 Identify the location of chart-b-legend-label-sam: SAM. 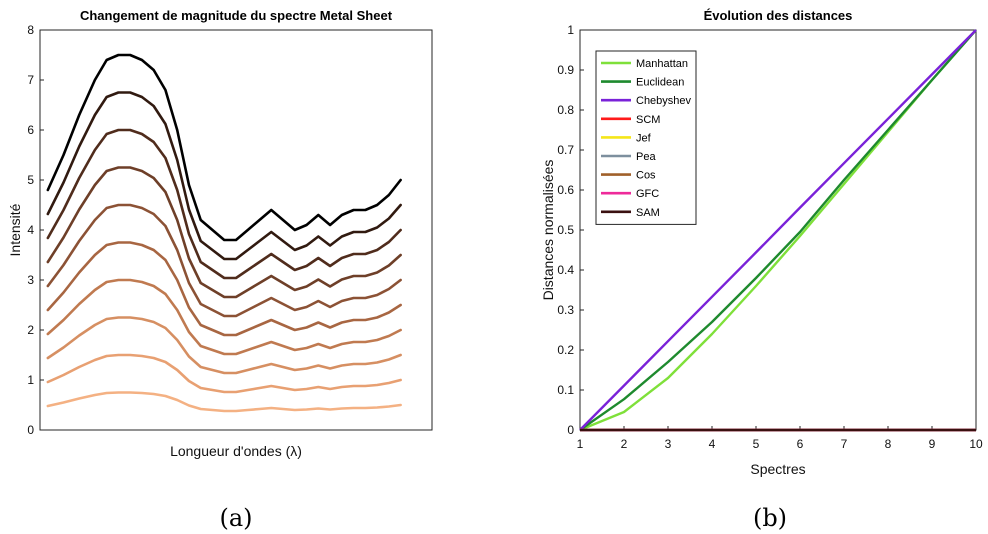
(648, 213).